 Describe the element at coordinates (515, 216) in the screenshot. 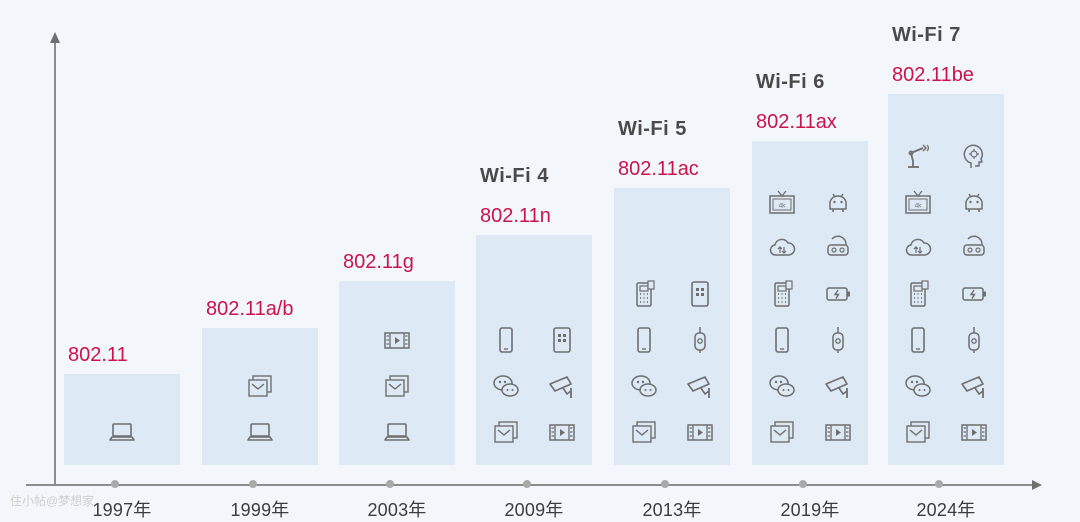

I see `standard-label: 802.11n` at that location.